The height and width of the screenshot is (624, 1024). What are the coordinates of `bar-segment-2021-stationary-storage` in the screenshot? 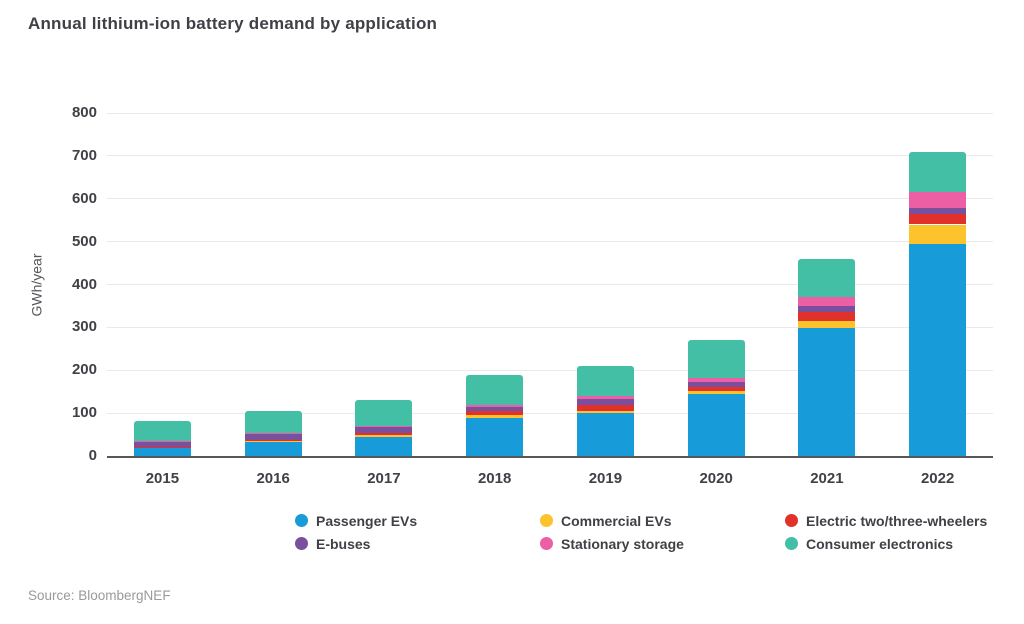 It's located at (827, 301).